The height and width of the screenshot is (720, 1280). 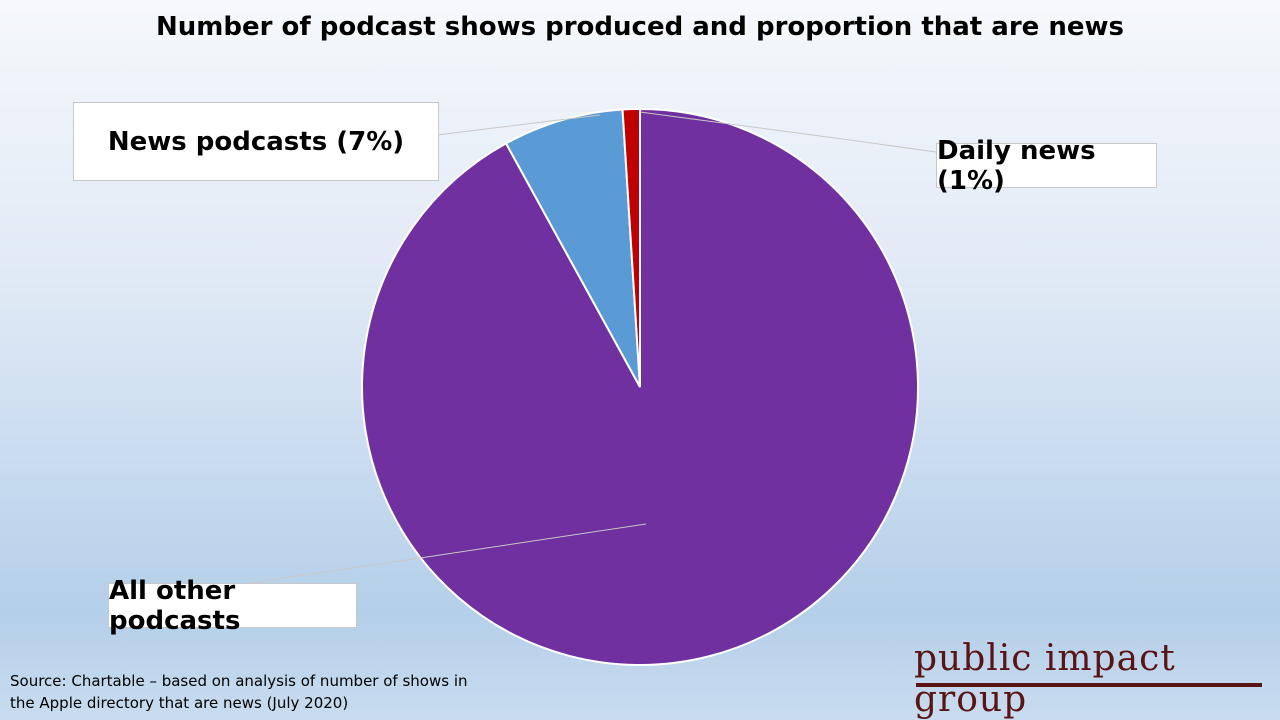 I want to click on leader-line-news, so click(x=518, y=125).